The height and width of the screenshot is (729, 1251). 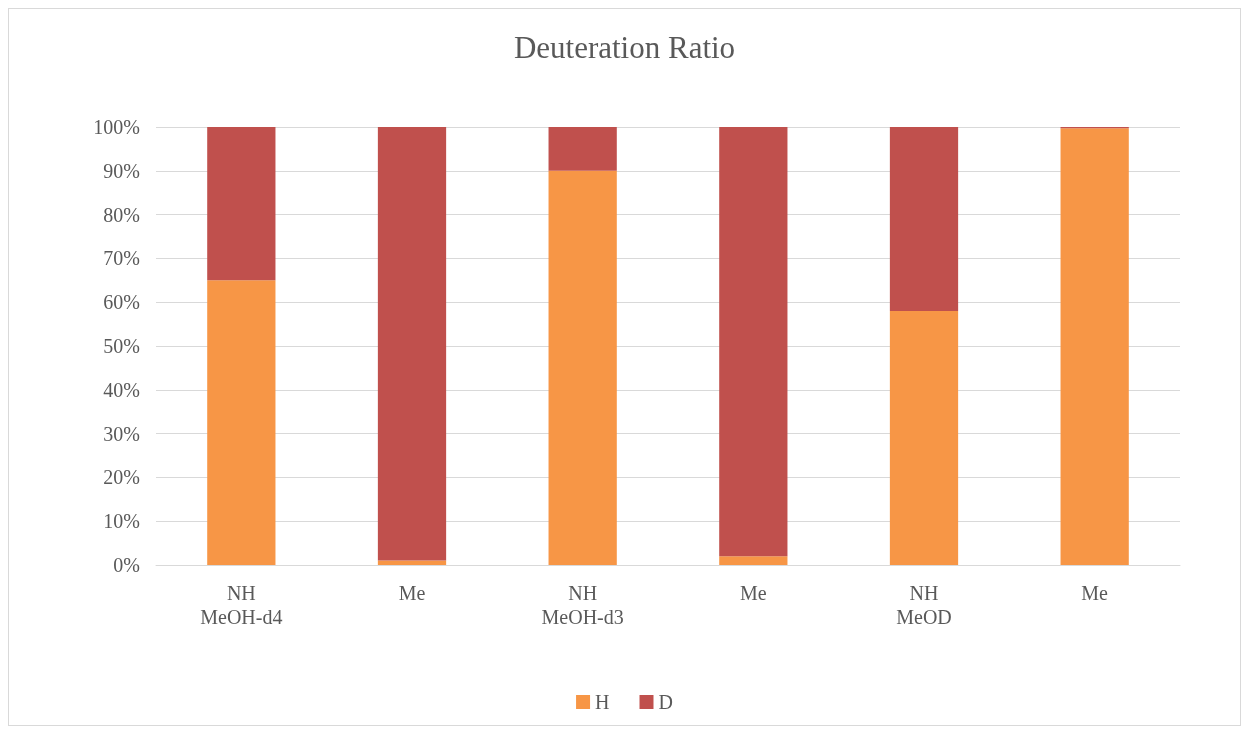 I want to click on y-tick-label: 70%, so click(x=121, y=258).